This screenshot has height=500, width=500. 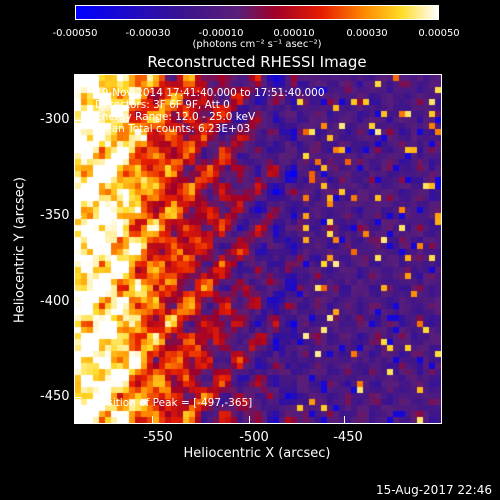 I want to click on y-tick-label: -300, so click(x=55, y=119).